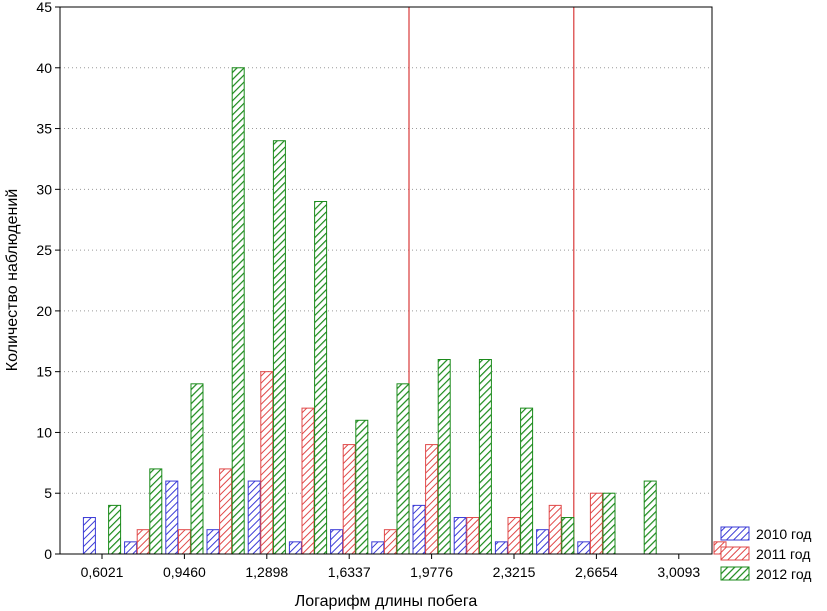  What do you see at coordinates (44, 68) in the screenshot?
I see `y-tick-label: 40` at bounding box center [44, 68].